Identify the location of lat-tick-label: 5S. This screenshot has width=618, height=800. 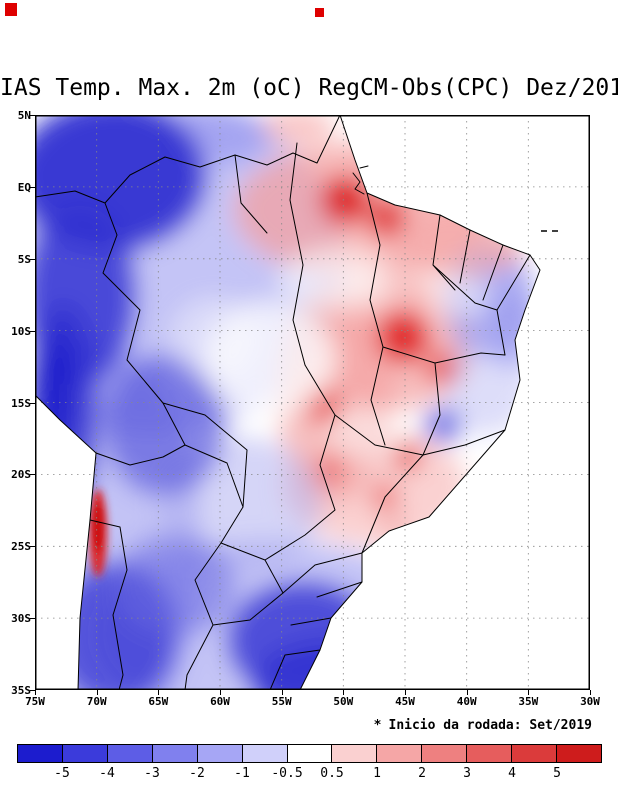
(24, 259).